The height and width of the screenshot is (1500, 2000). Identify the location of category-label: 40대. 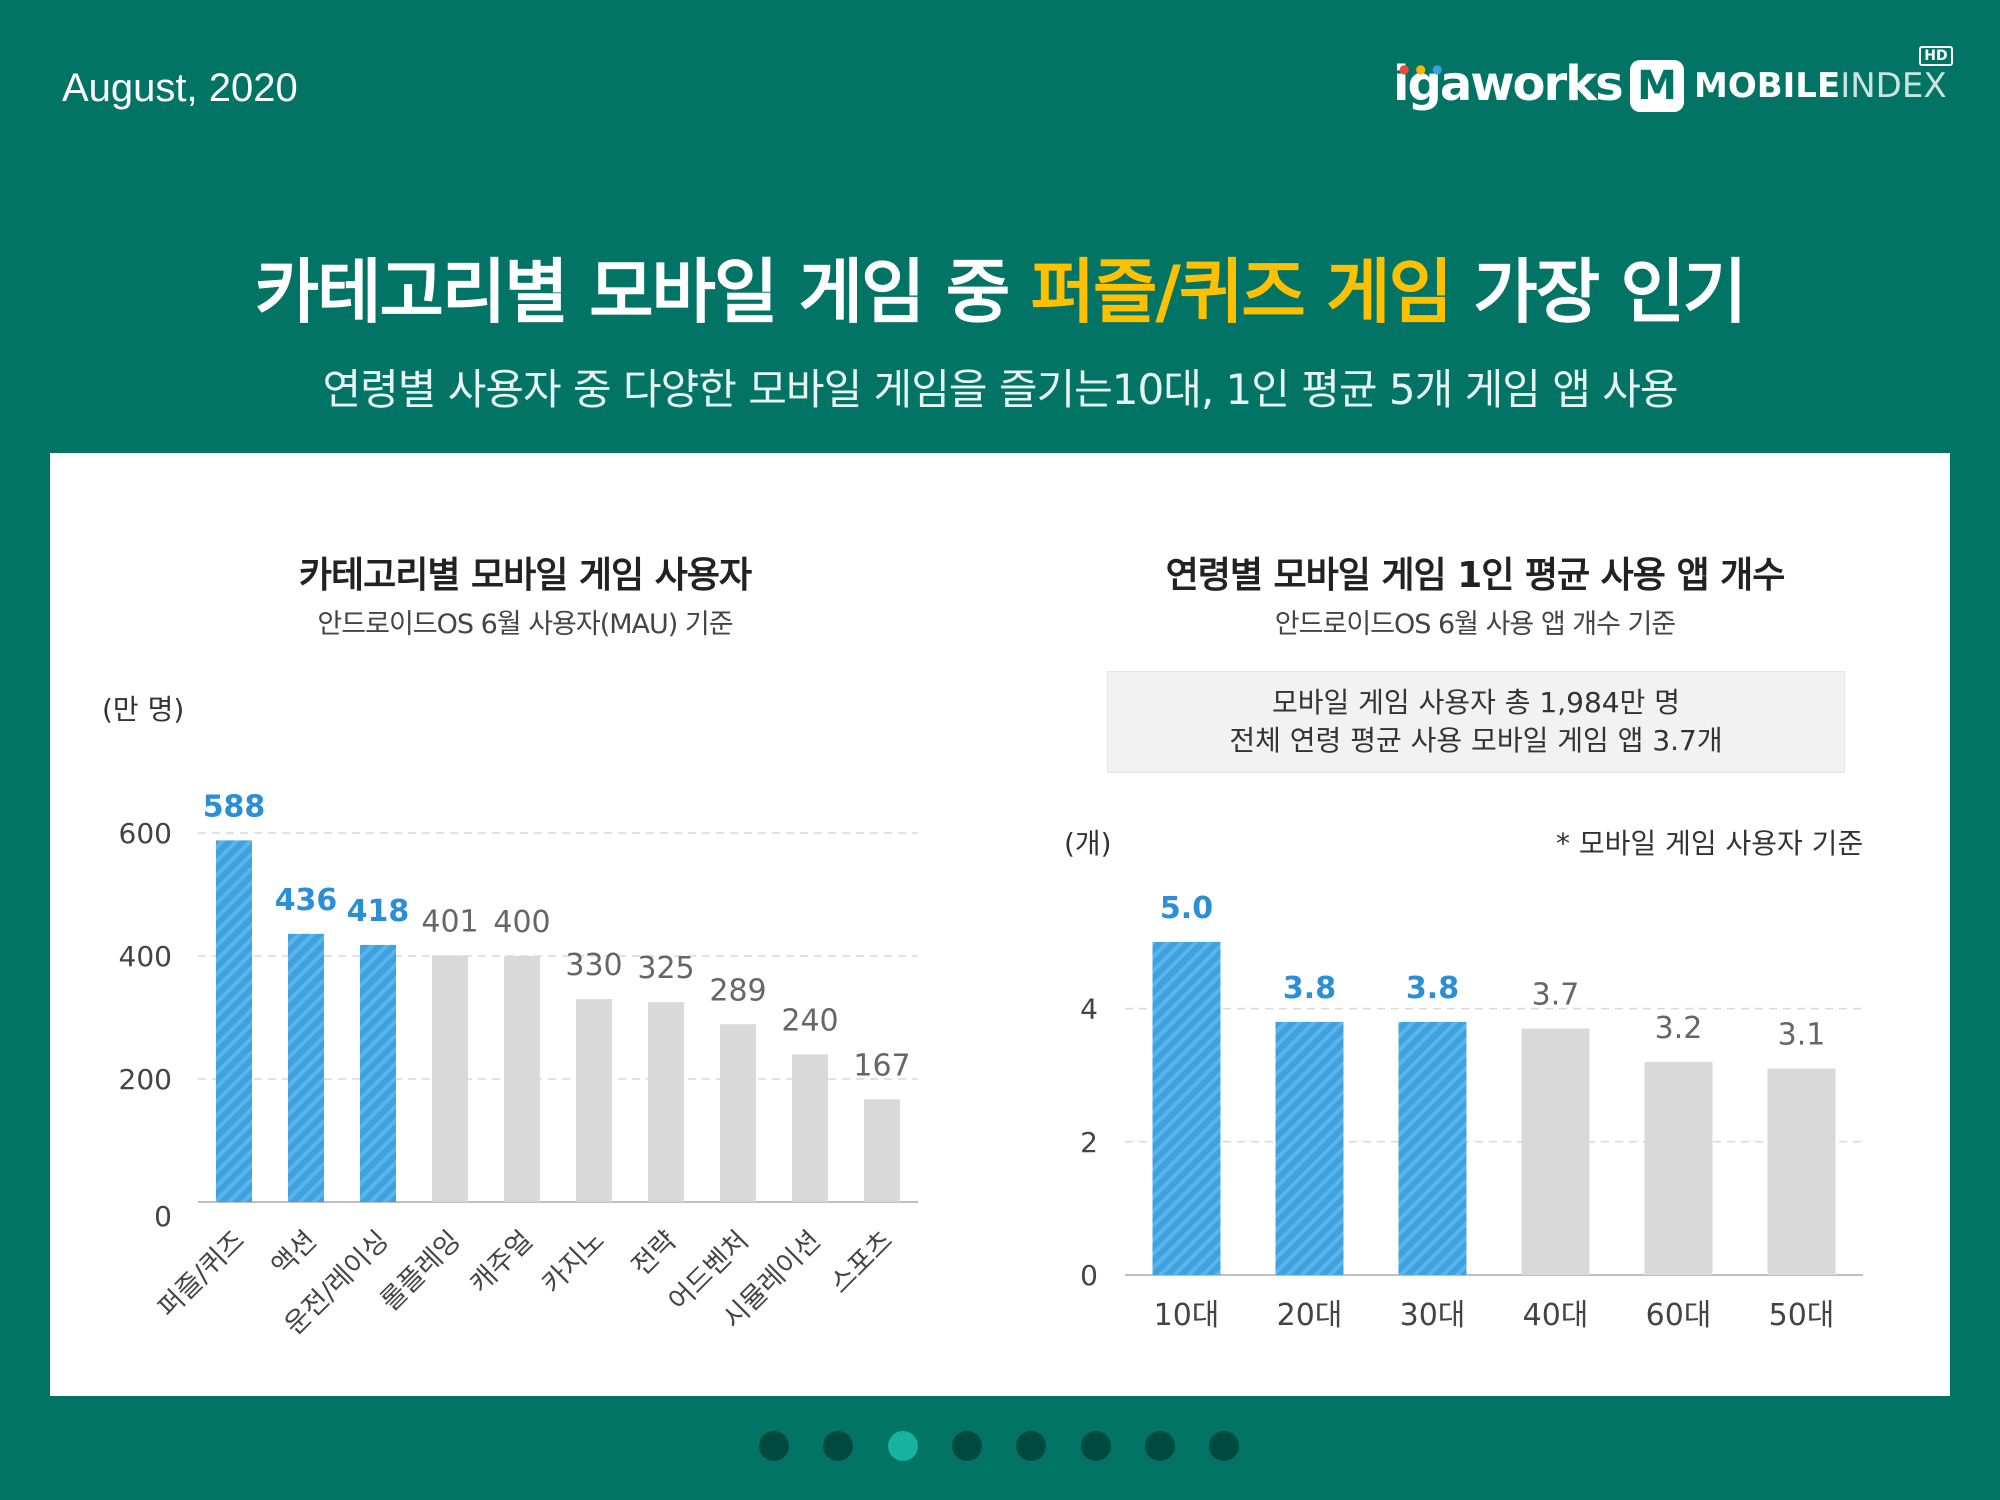
(1556, 1315).